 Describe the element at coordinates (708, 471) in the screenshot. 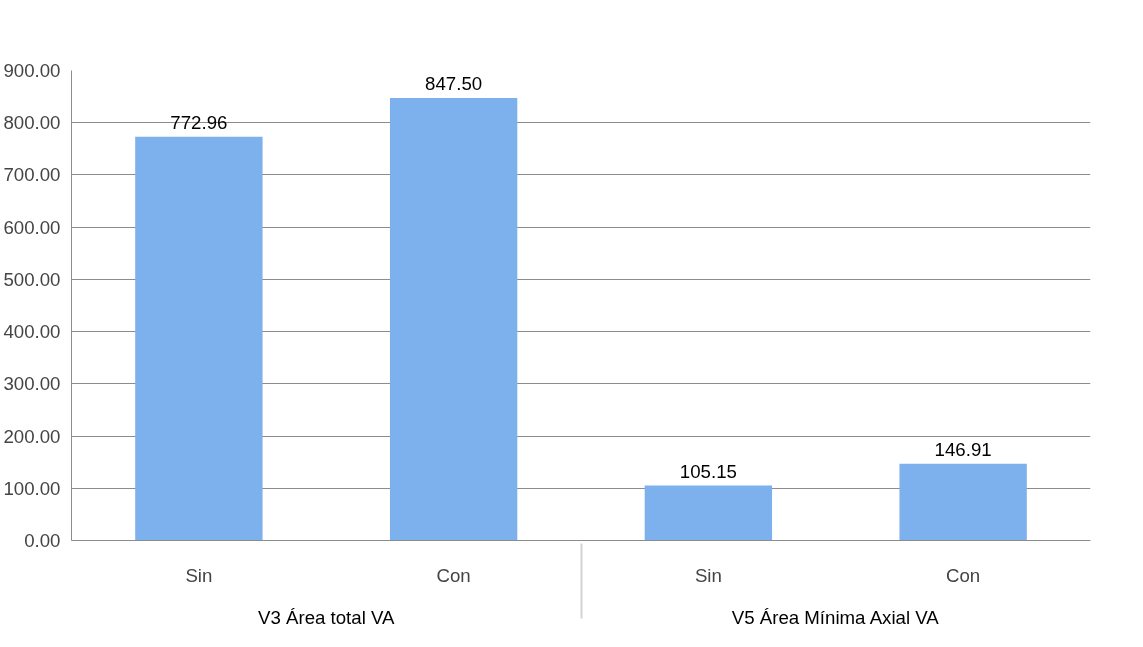

I see `data-label: 105.15` at that location.